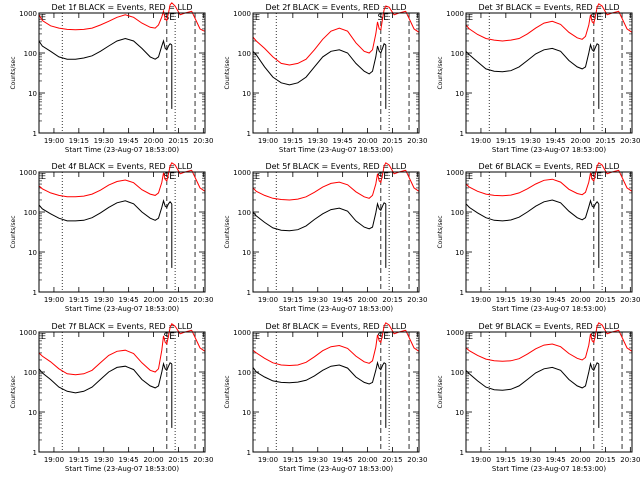  What do you see at coordinates (548, 326) in the screenshot?
I see `chart-title: Det 9f BLACK = Events, RED = LLD` at bounding box center [548, 326].